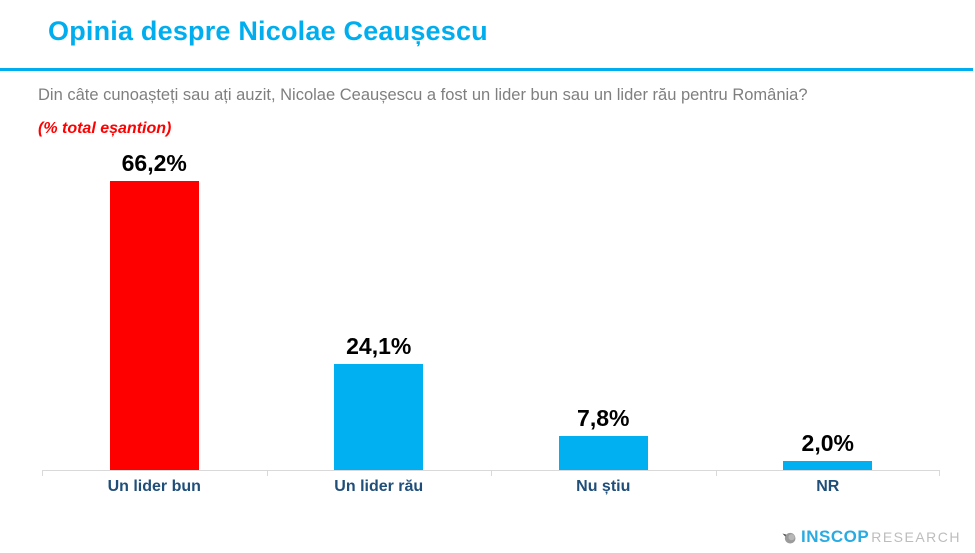 The image size is (975, 553). What do you see at coordinates (491, 470) in the screenshot?
I see `x-axis-line` at bounding box center [491, 470].